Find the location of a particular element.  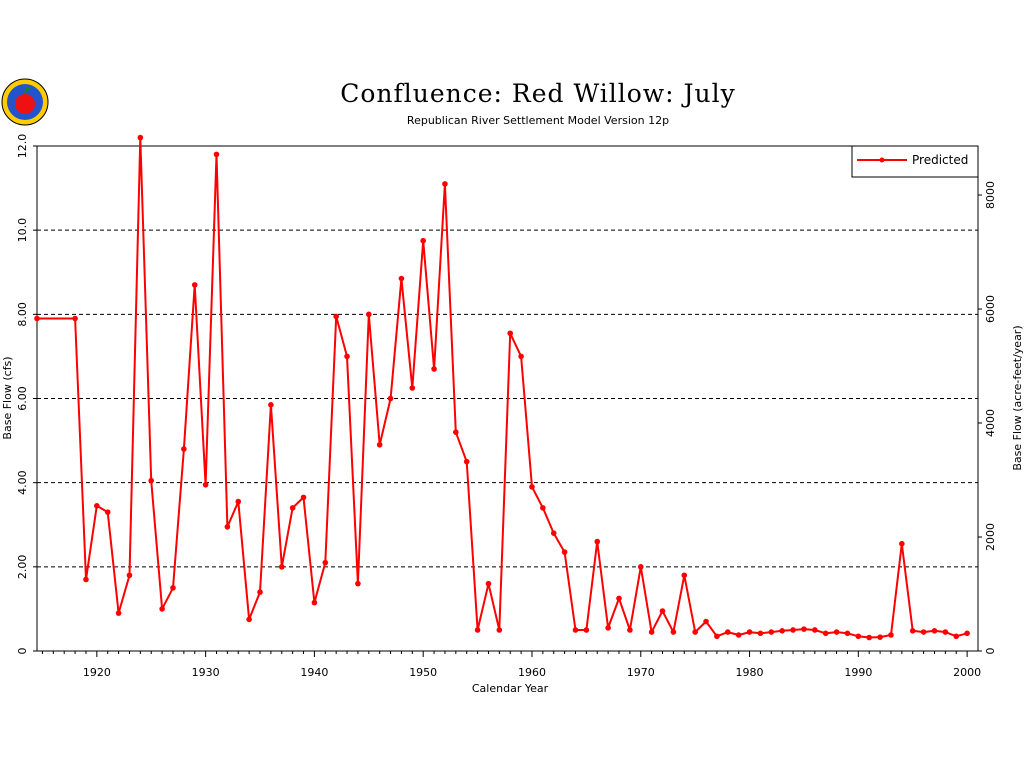

right-axis: 0 2000 4000 6000 8000 is located at coordinates (987, 418).